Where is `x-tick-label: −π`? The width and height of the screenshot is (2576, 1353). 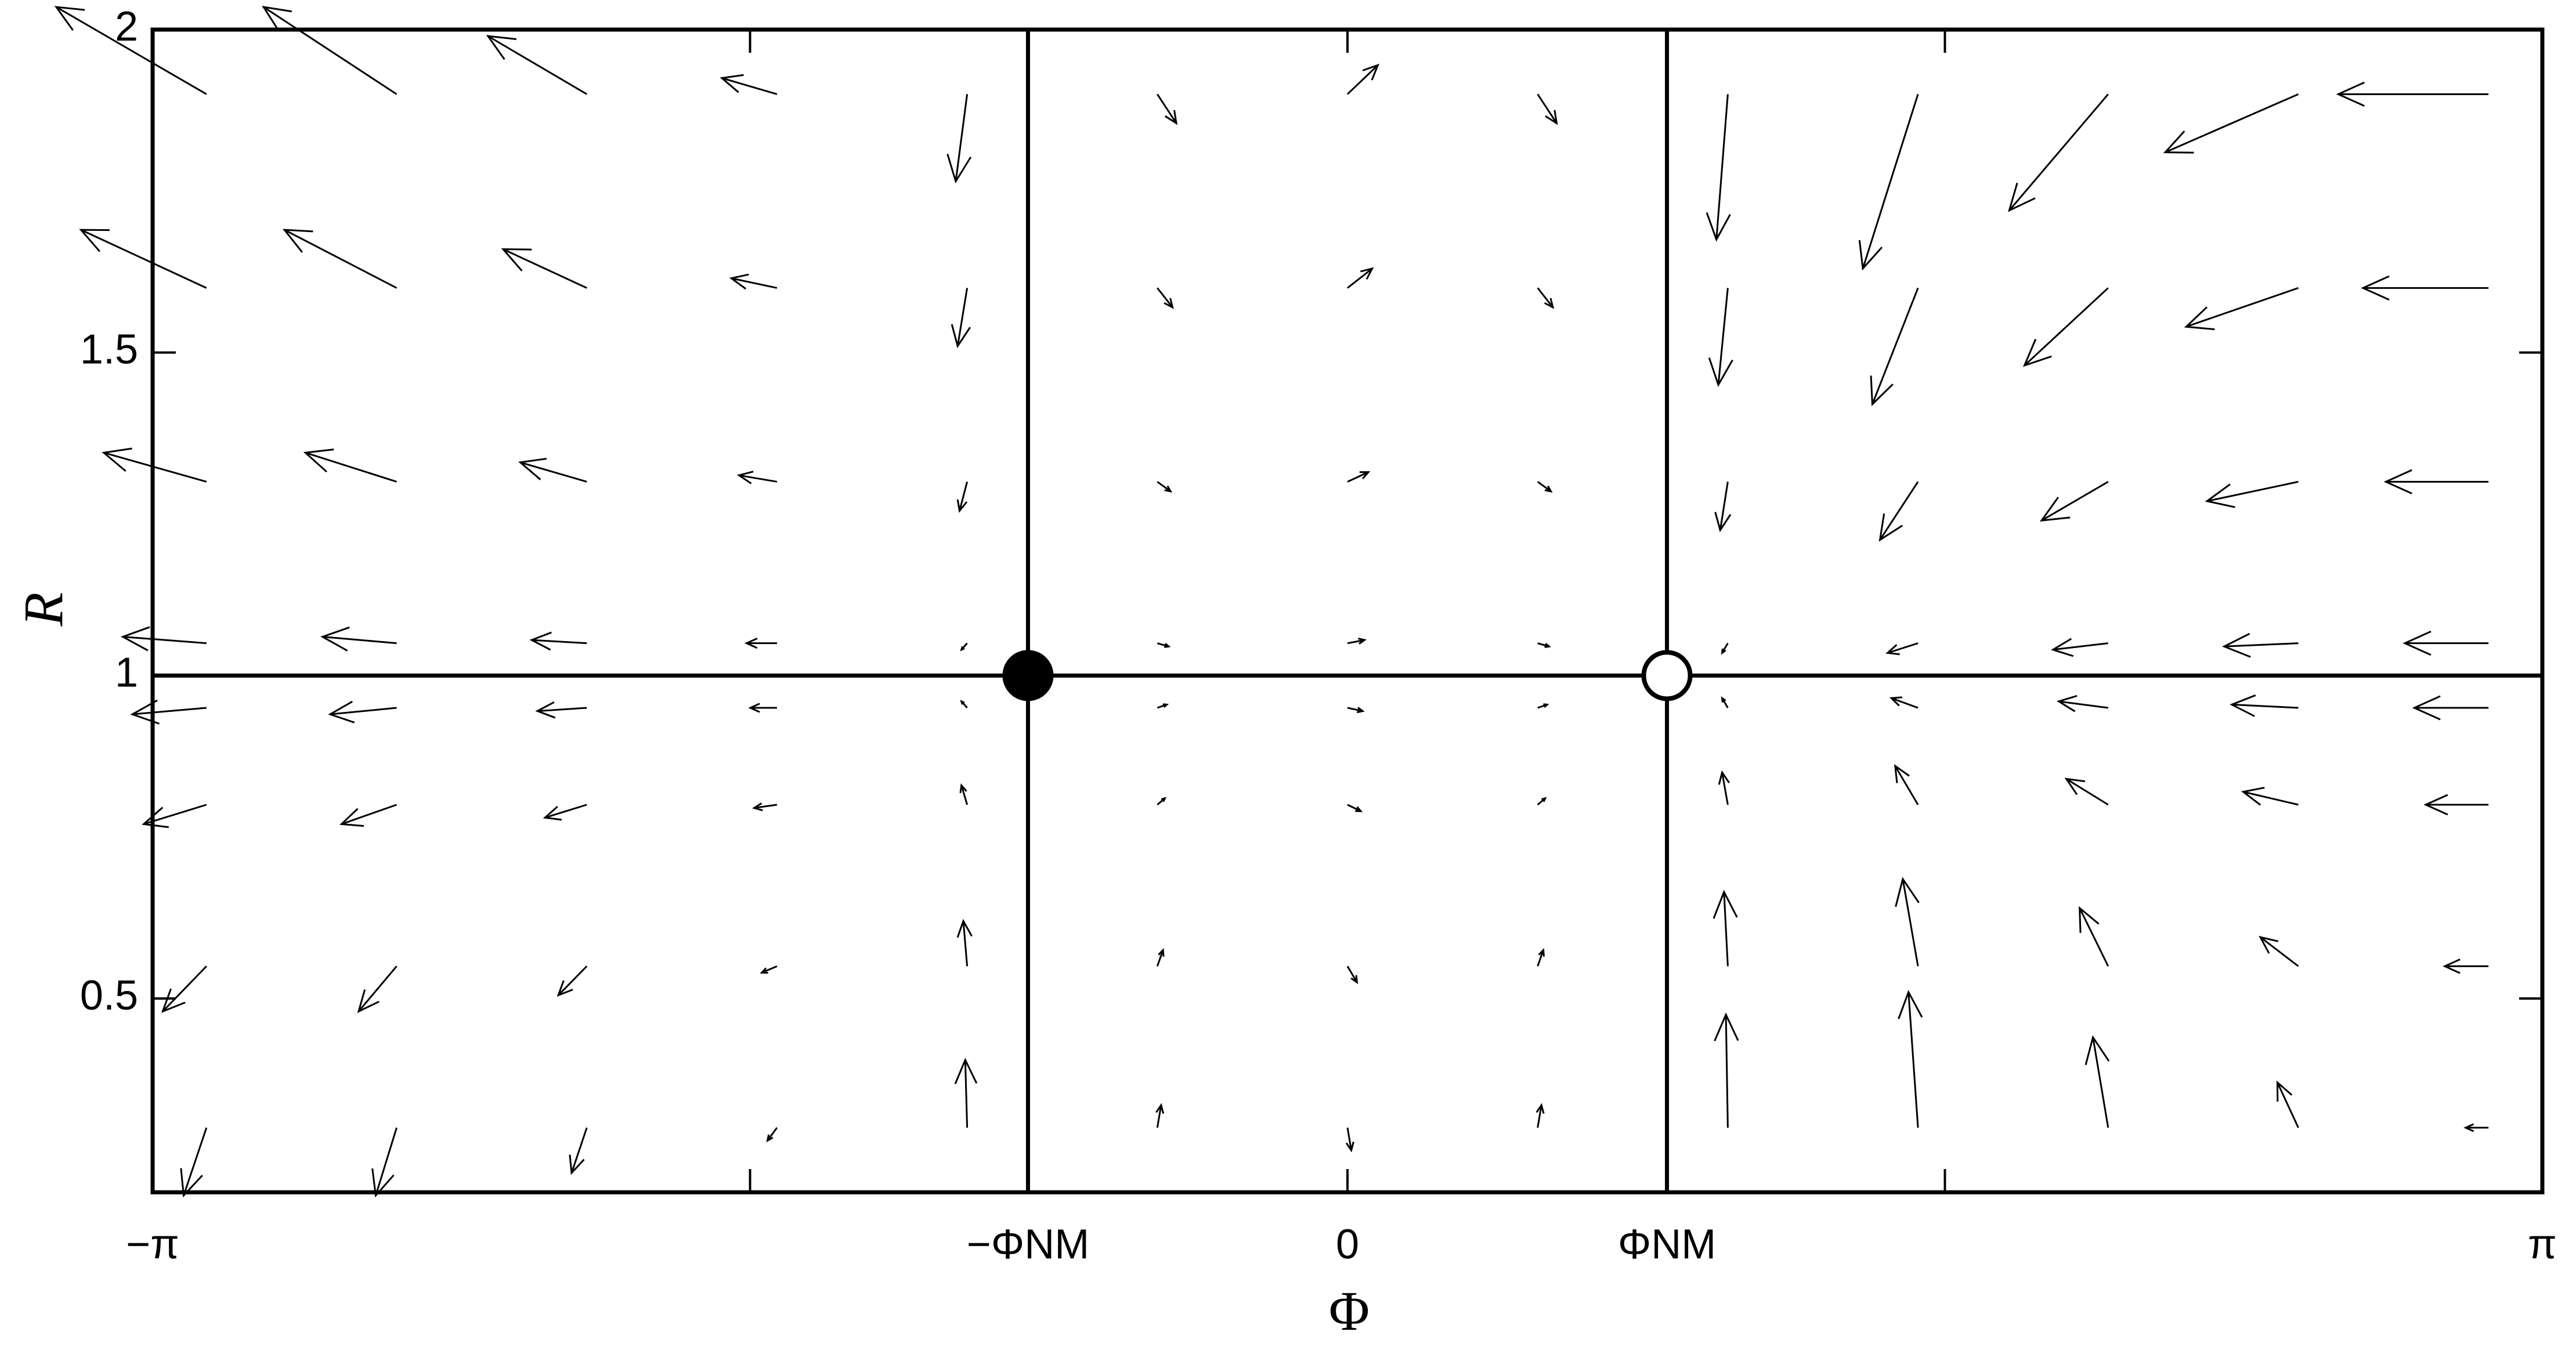 x-tick-label: −π is located at coordinates (152, 1244).